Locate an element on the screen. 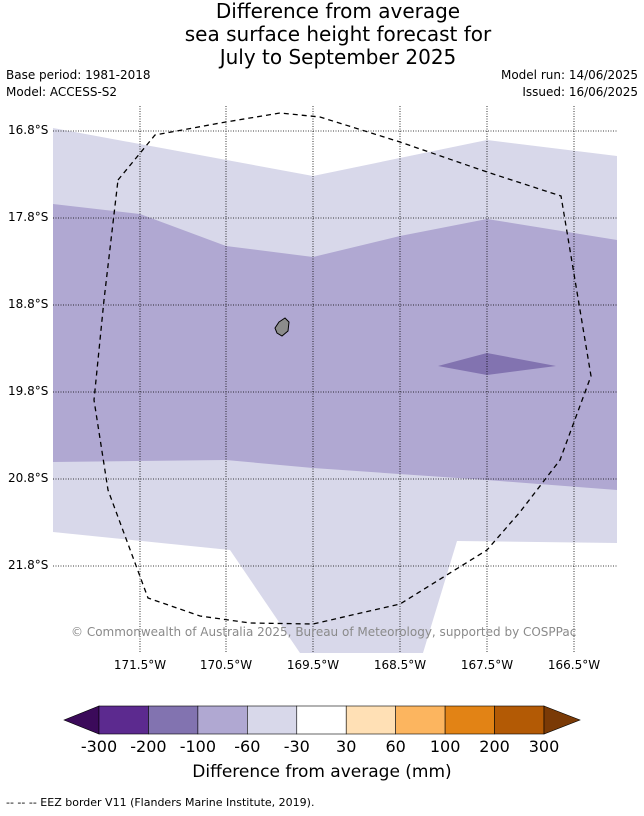 The width and height of the screenshot is (644, 816). colorbar-extend-low is located at coordinates (81, 720).